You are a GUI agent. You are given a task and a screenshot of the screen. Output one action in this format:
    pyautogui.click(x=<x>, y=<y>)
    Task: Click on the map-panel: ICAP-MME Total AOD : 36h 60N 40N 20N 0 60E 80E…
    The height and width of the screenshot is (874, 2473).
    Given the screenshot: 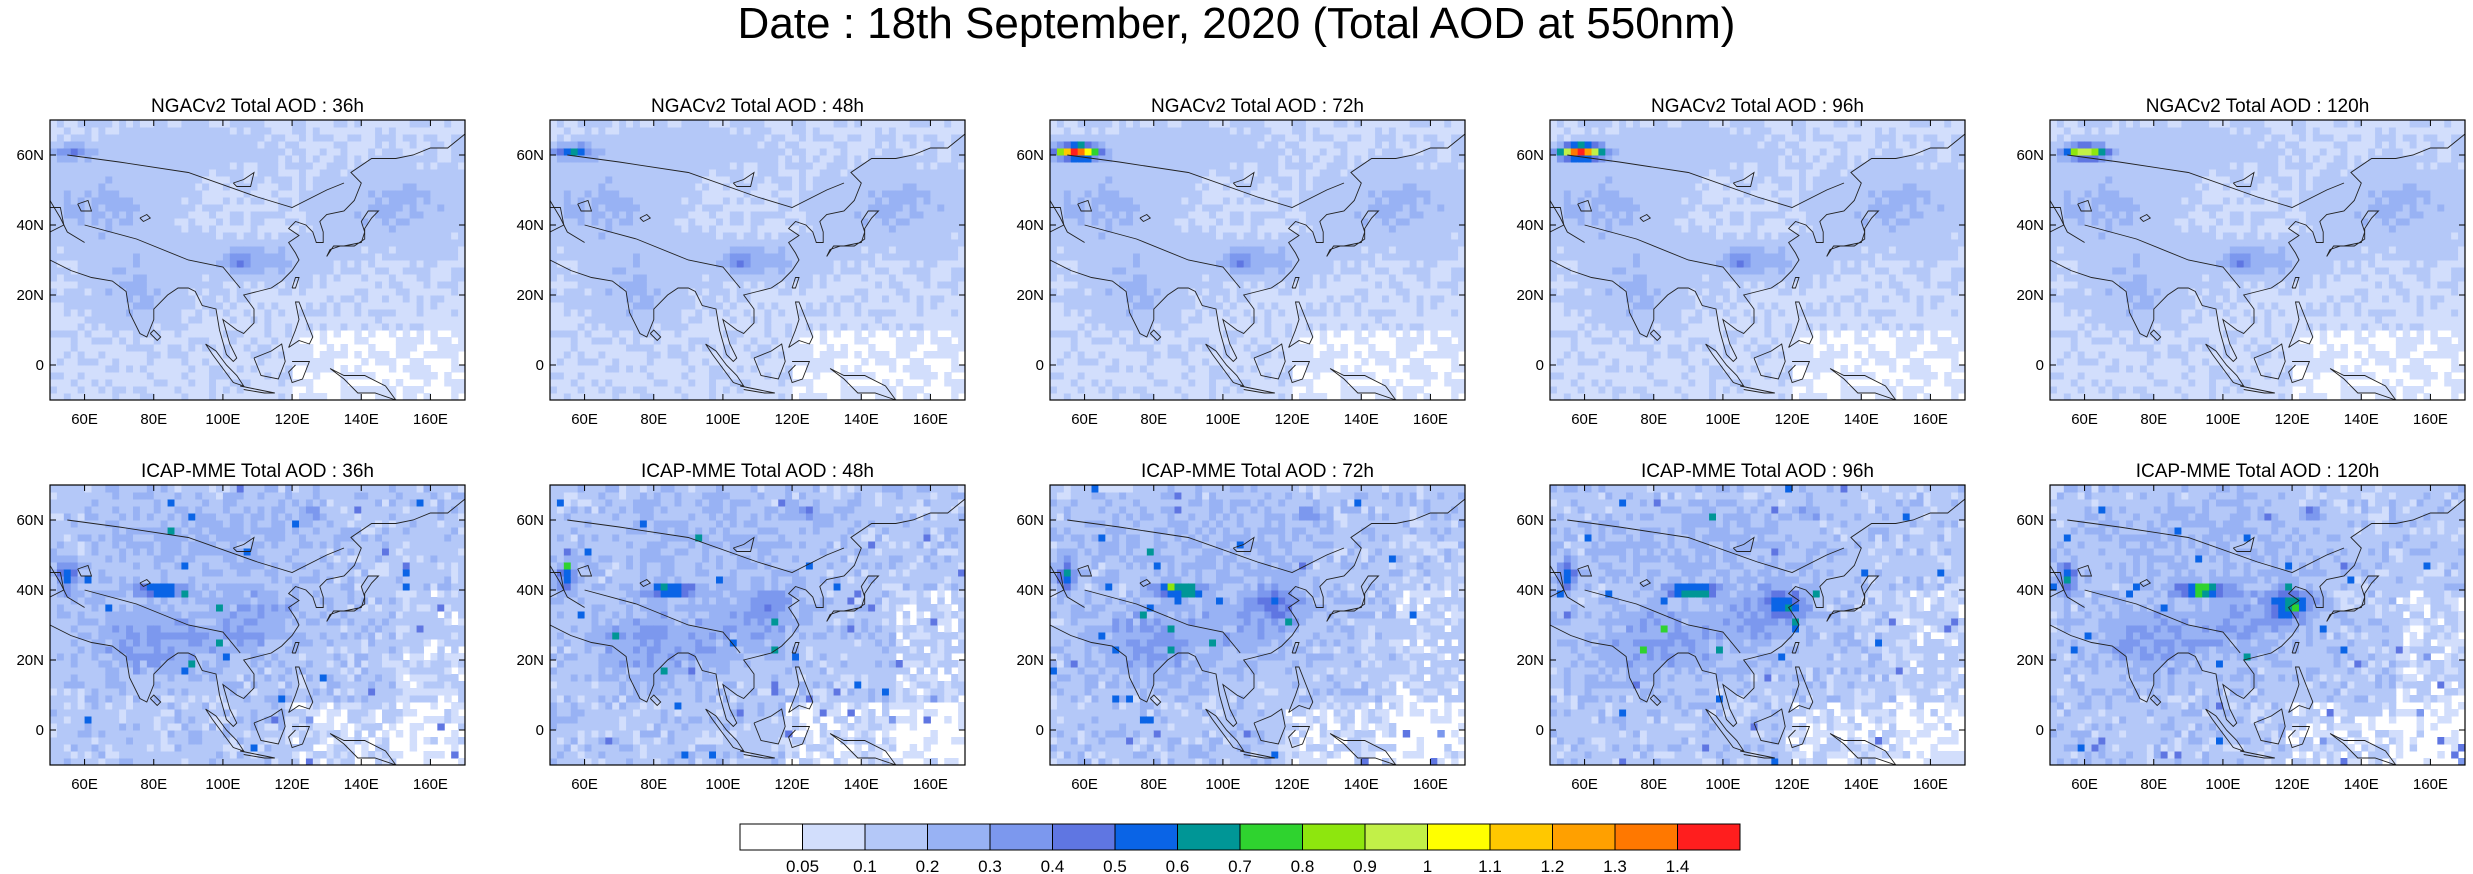 What is the action you would take?
    pyautogui.click(x=241, y=627)
    